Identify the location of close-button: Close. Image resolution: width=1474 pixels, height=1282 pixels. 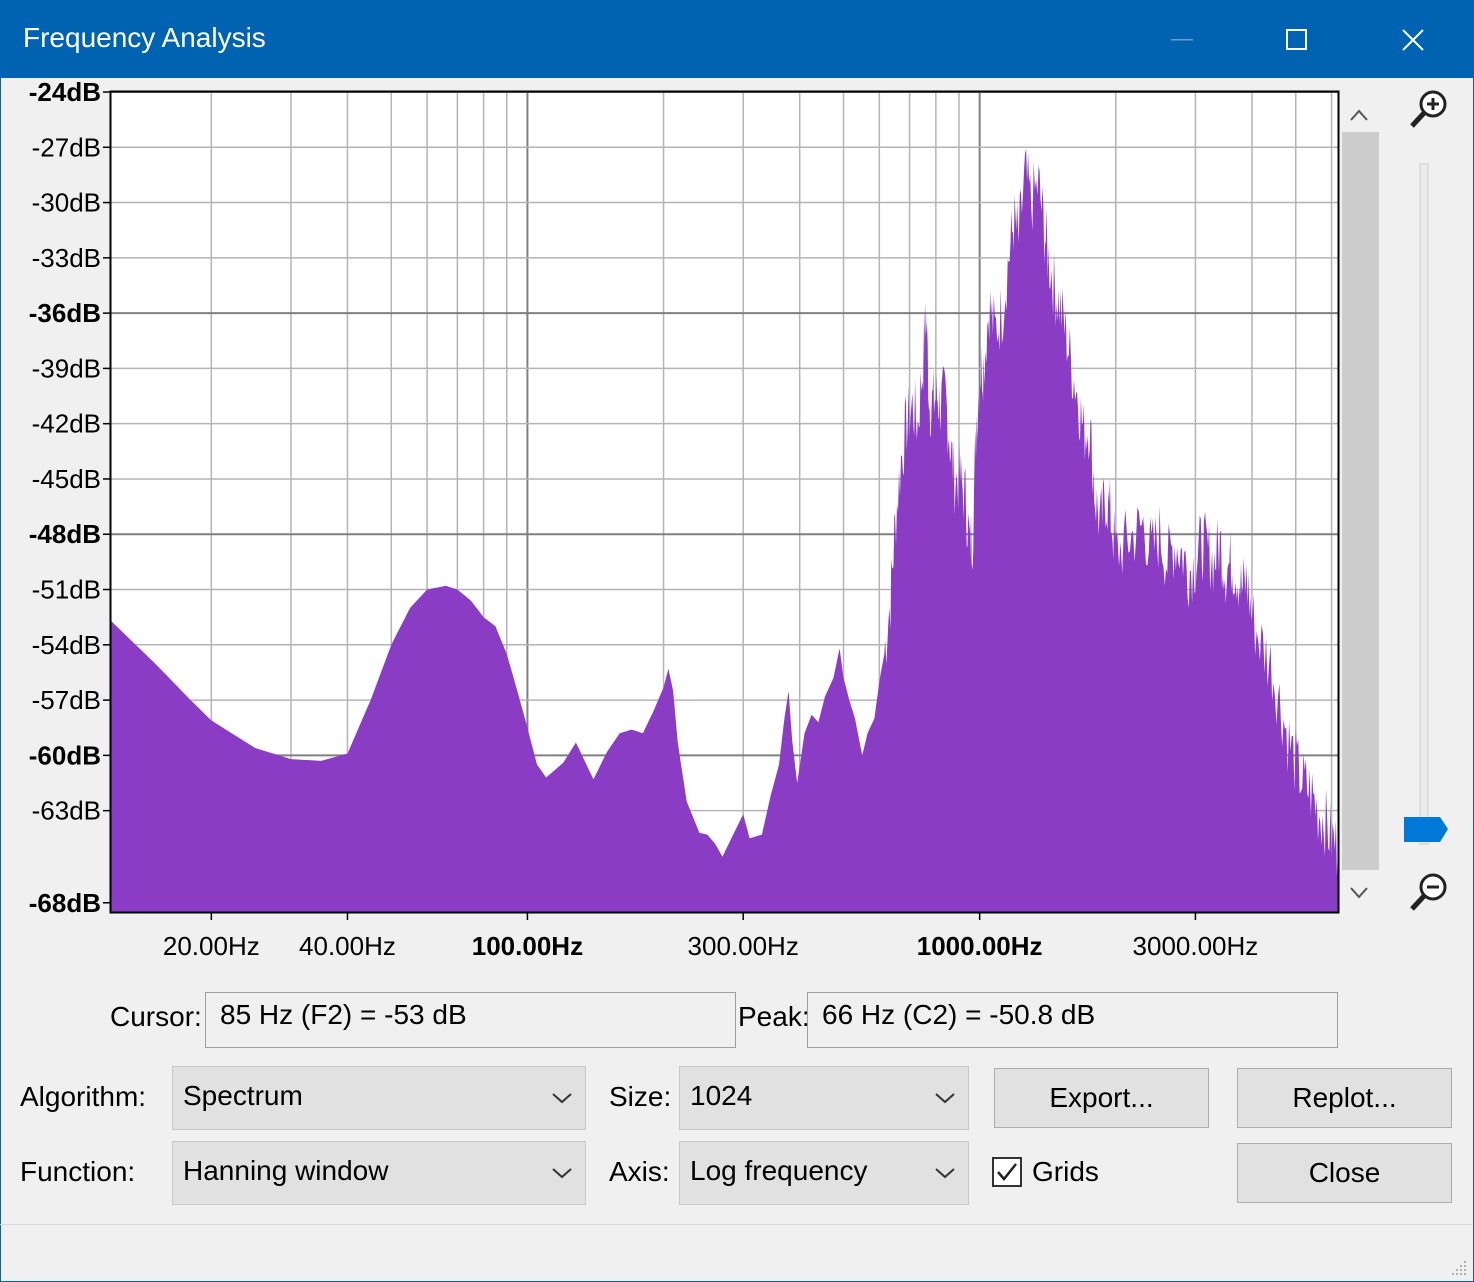
(1344, 1173).